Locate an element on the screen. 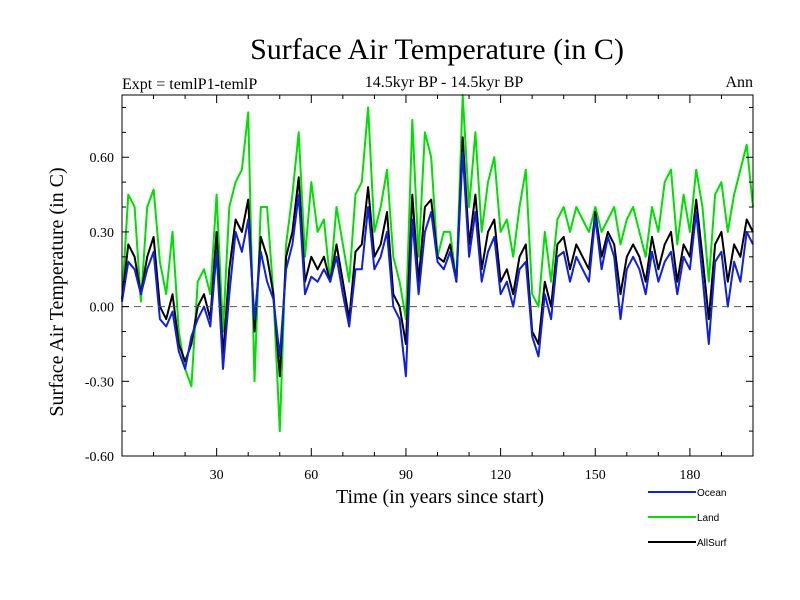  x-tick-label: 60 is located at coordinates (311, 475).